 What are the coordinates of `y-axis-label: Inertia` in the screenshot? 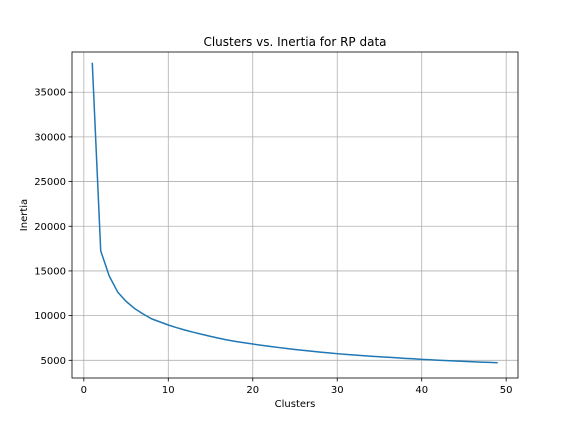 It's located at (24, 215).